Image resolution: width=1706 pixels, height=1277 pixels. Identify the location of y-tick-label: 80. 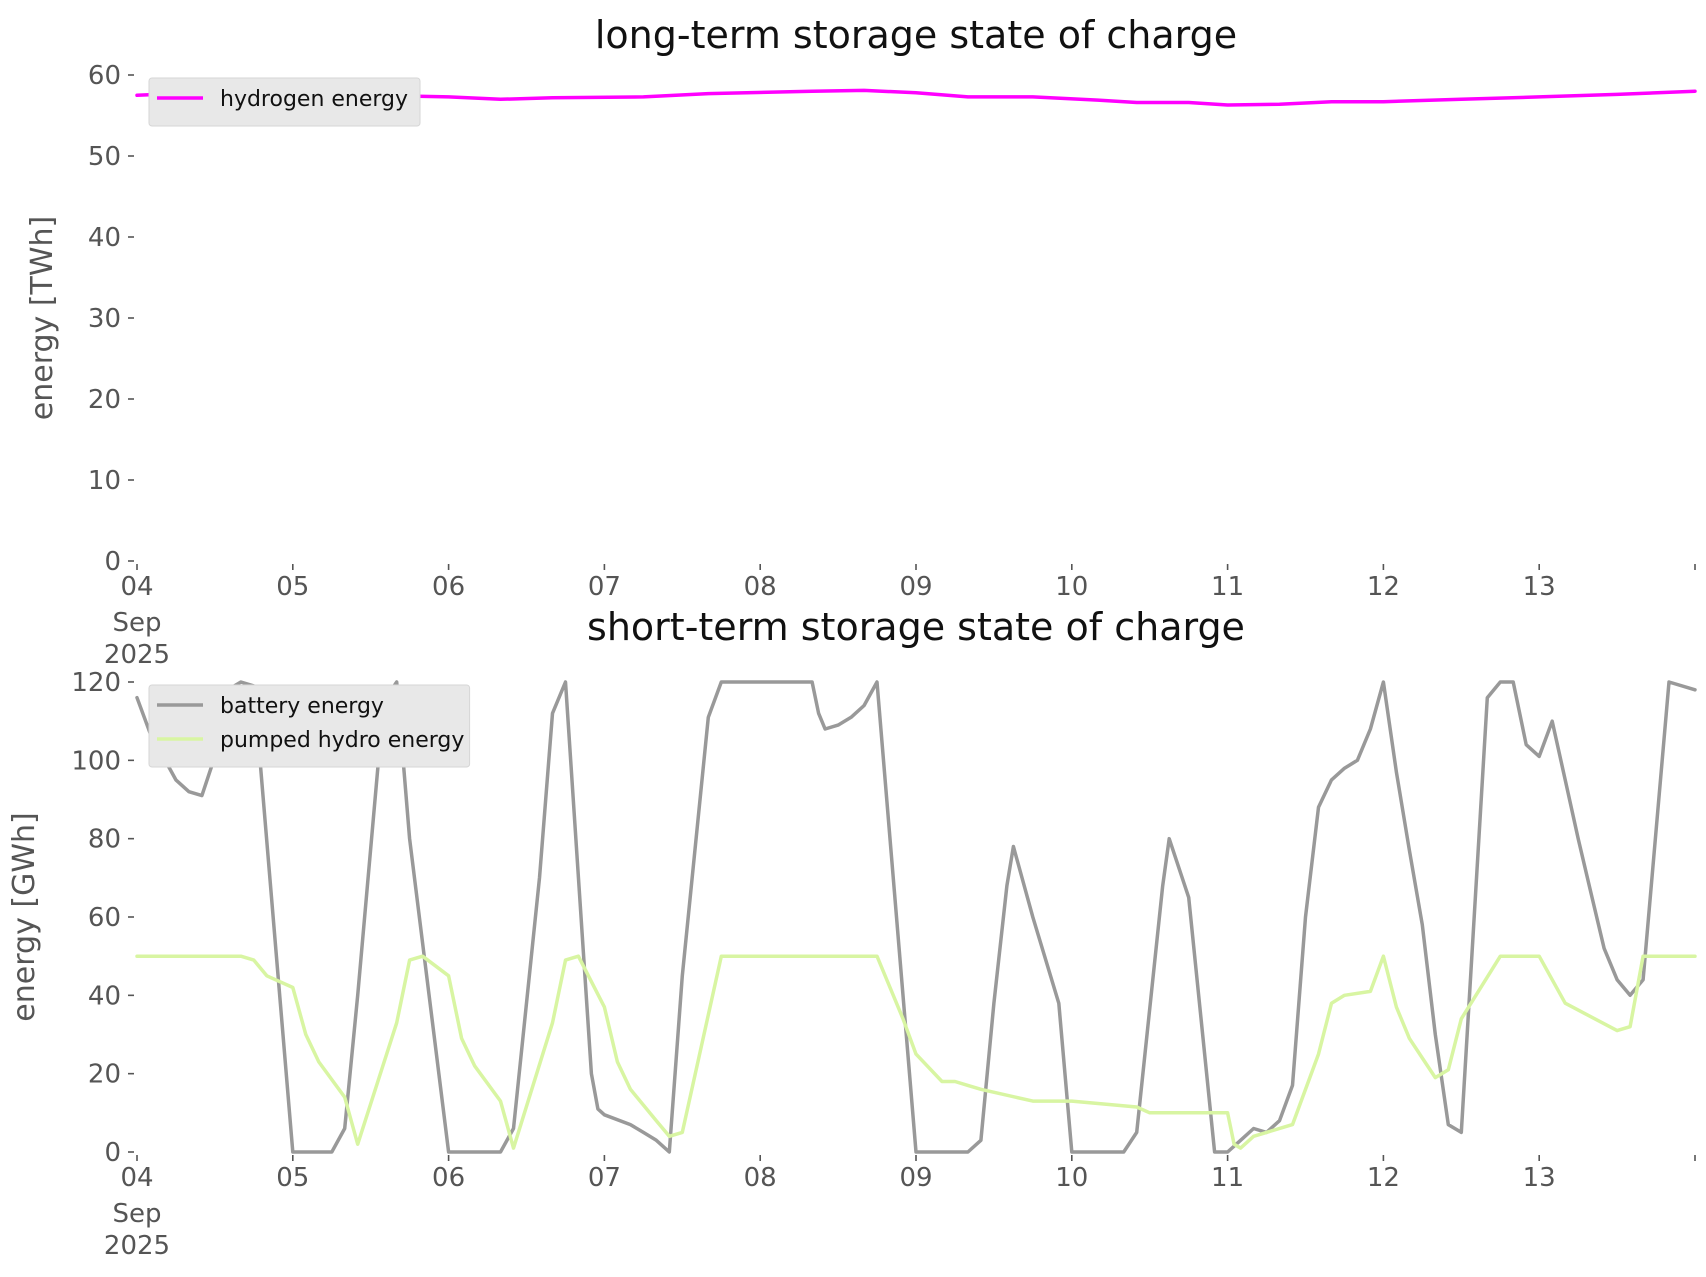
(104, 840).